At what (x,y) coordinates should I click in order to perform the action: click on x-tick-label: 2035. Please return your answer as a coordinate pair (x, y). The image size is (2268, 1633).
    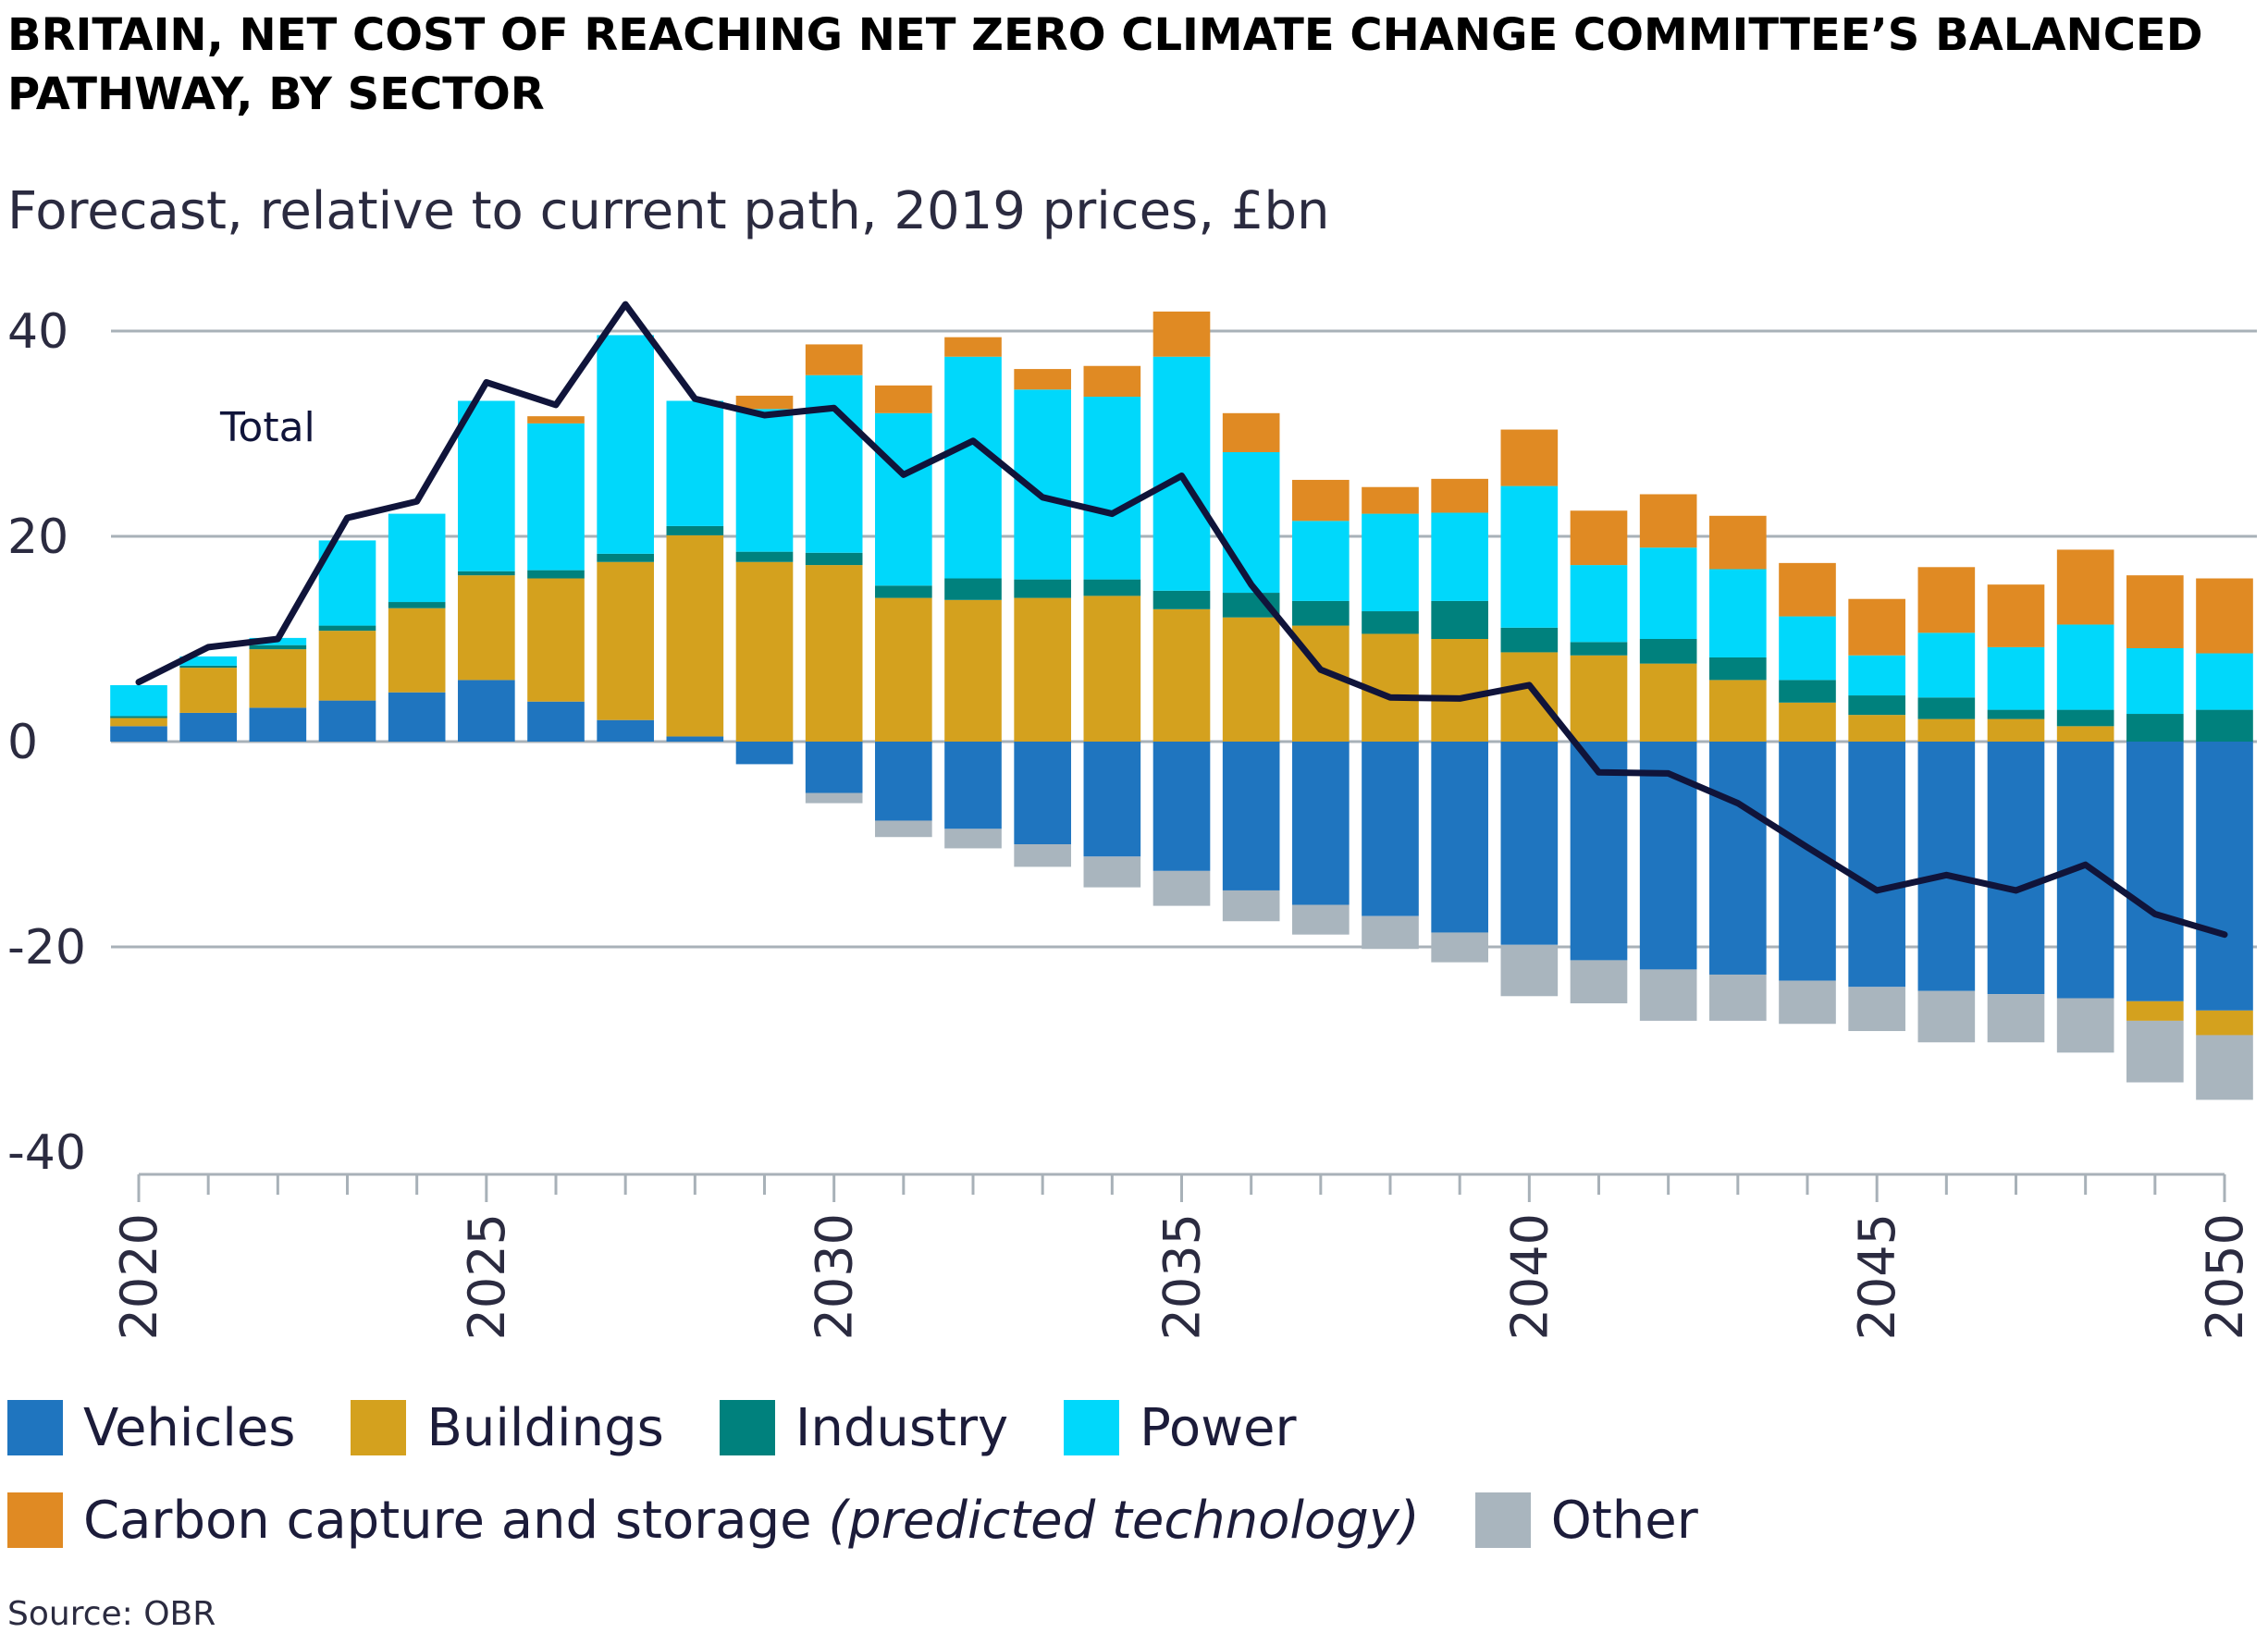
    Looking at the image, I should click on (1183, 1276).